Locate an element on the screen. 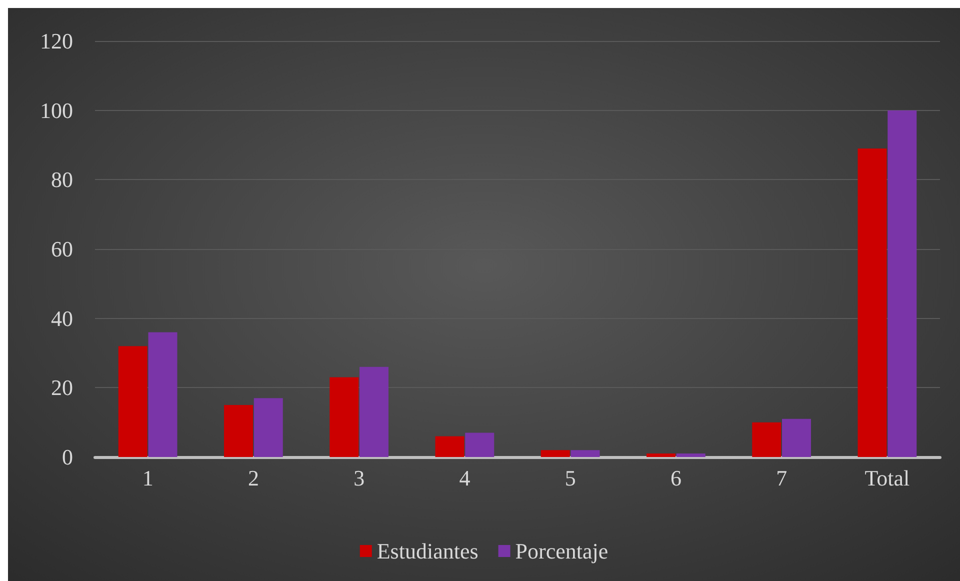  y-tick-label: 120 is located at coordinates (56, 41).